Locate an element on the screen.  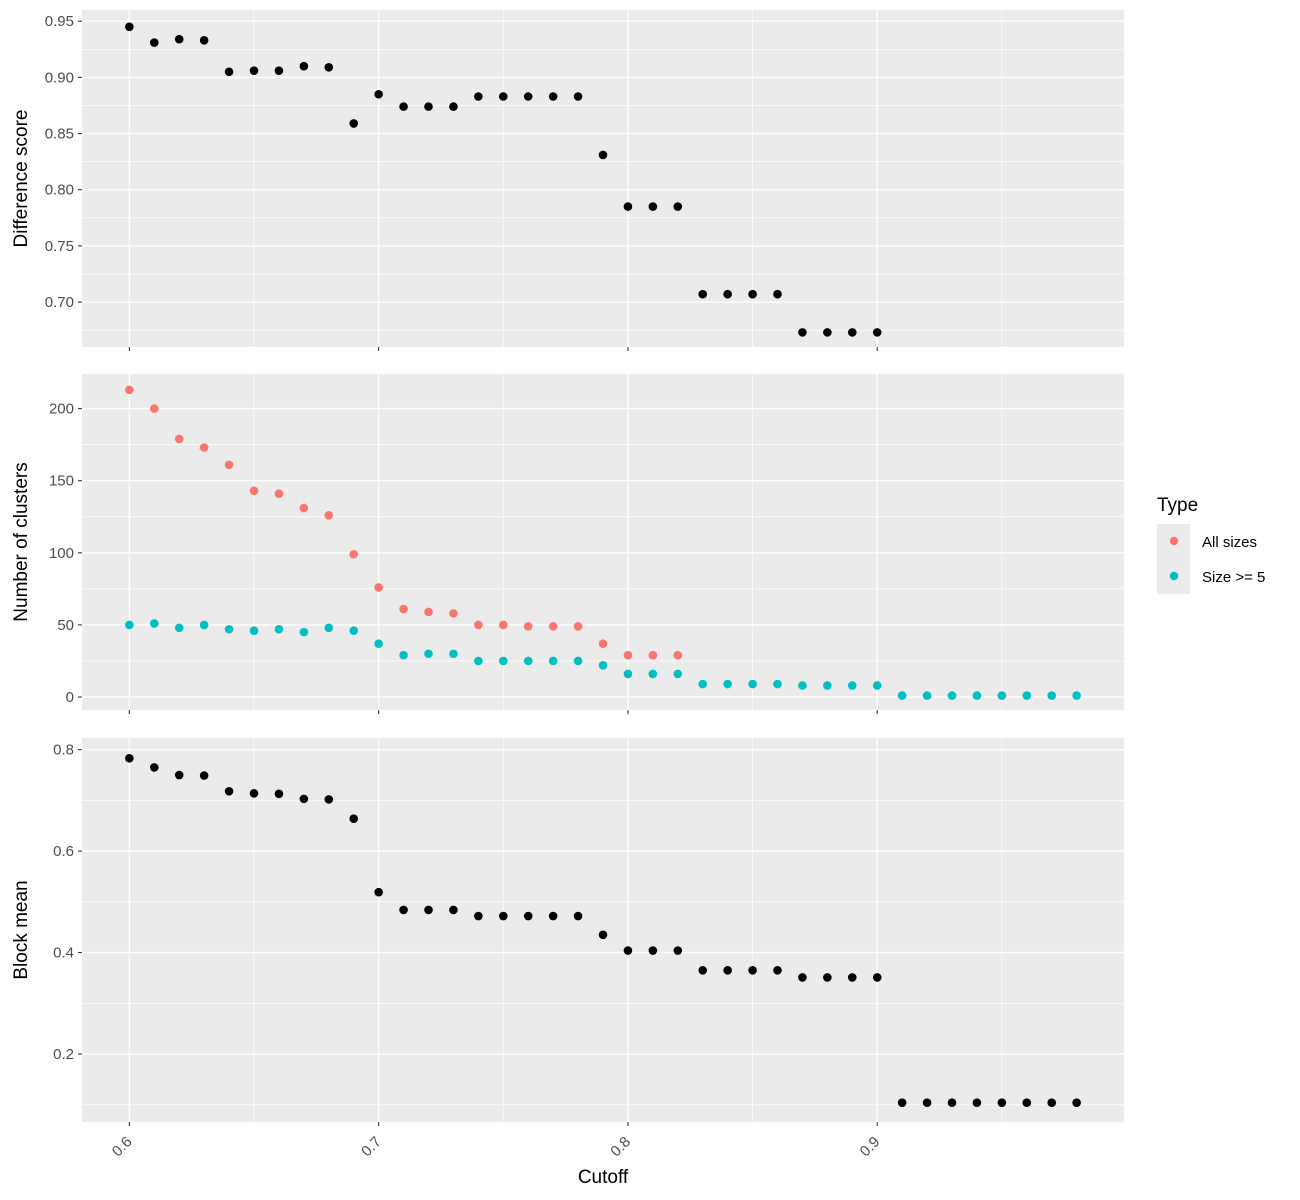
y-tick-label: 0.70 is located at coordinates (59, 302).